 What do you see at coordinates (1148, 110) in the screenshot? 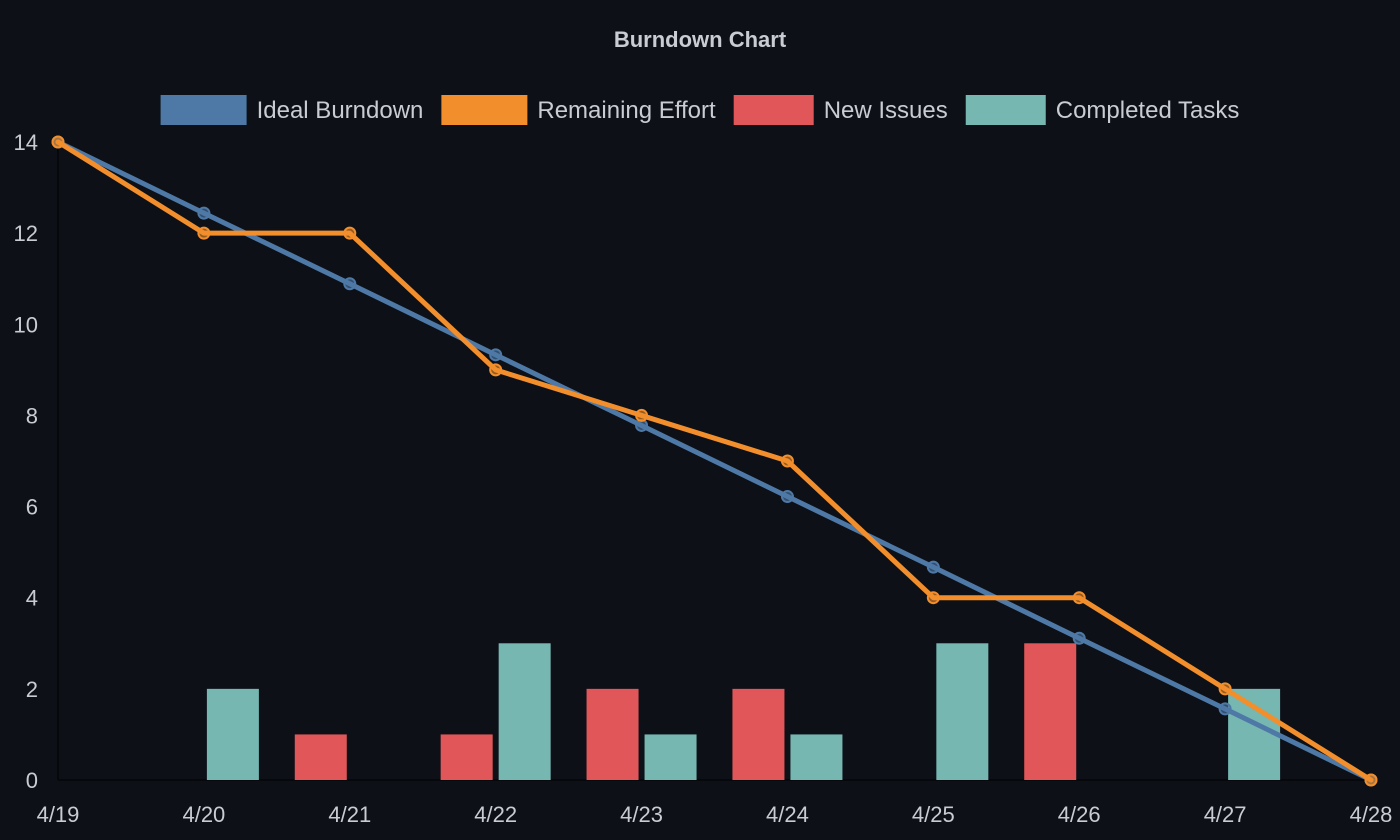
I see `legend-label: Completed Tasks` at bounding box center [1148, 110].